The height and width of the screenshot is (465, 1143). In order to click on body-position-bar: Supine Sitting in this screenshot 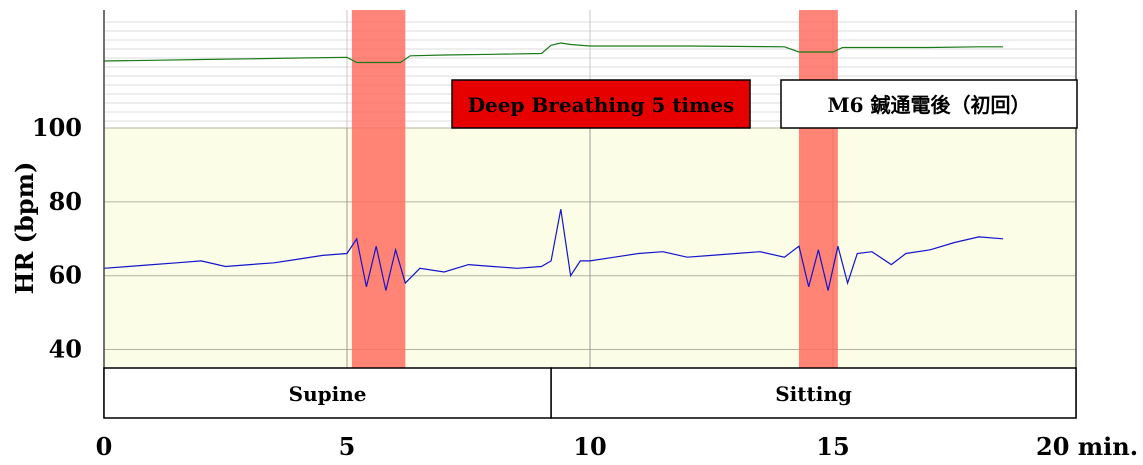, I will do `click(590, 393)`.